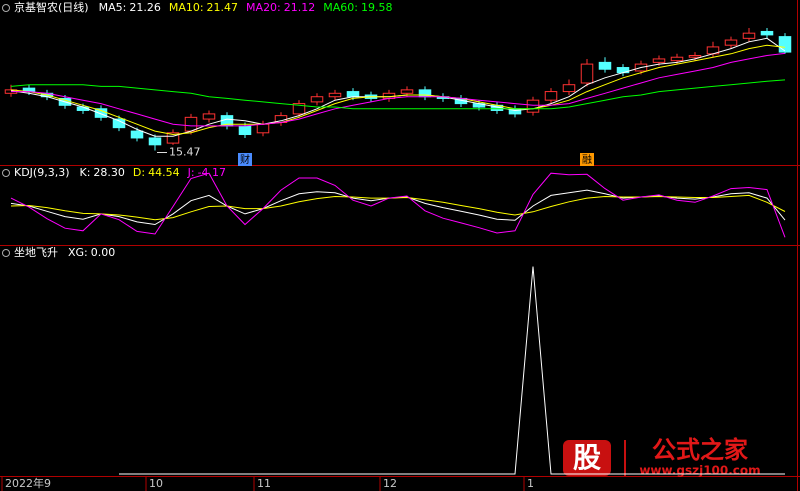 The image size is (800, 491). I want to click on legend-name: MA5:, so click(113, 7).